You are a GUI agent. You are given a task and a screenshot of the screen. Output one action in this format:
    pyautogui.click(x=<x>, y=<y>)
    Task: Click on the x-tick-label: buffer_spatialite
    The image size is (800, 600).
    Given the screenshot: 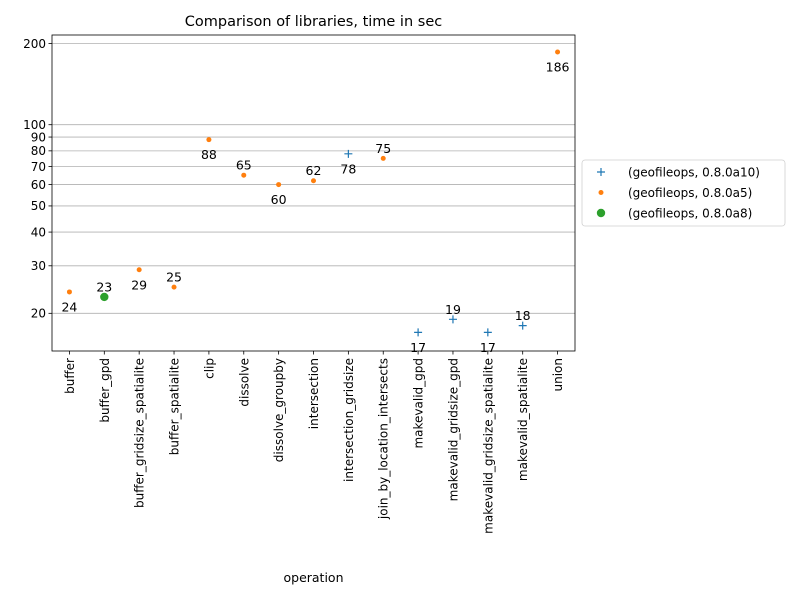 What is the action you would take?
    pyautogui.click(x=175, y=406)
    